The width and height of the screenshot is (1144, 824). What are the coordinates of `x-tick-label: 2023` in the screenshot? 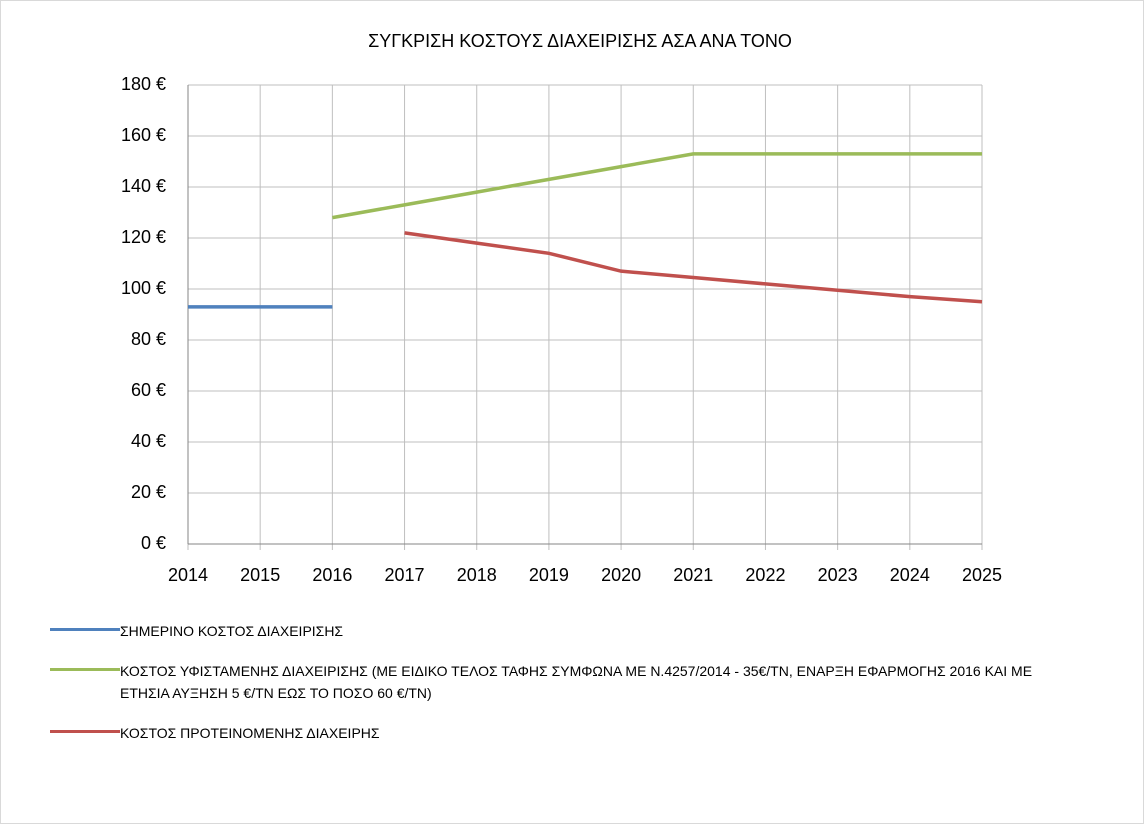 It's located at (838, 575).